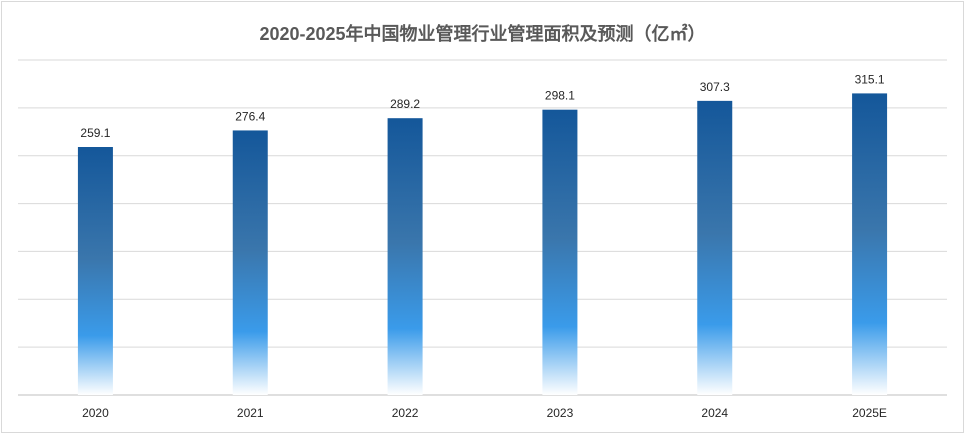 This screenshot has width=965, height=434. What do you see at coordinates (250, 262) in the screenshot?
I see `bar-2021` at bounding box center [250, 262].